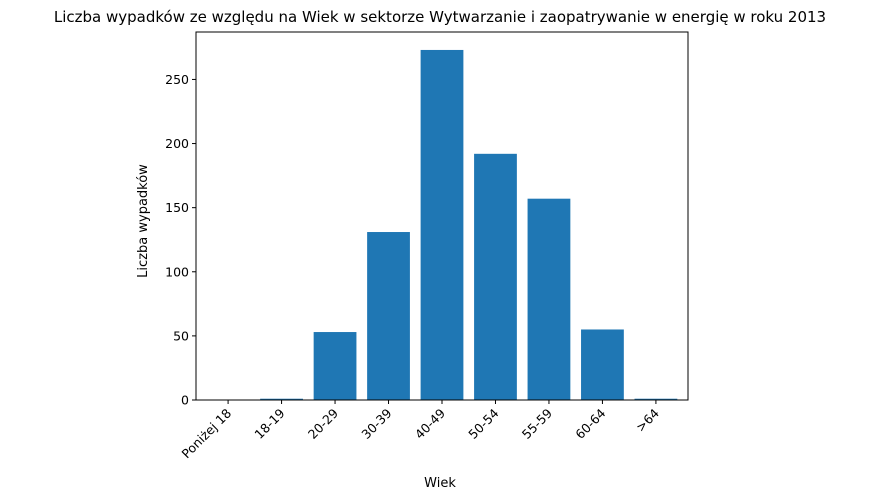  Describe the element at coordinates (430, 423) in the screenshot. I see `x-tick-label: 40-49` at that location.